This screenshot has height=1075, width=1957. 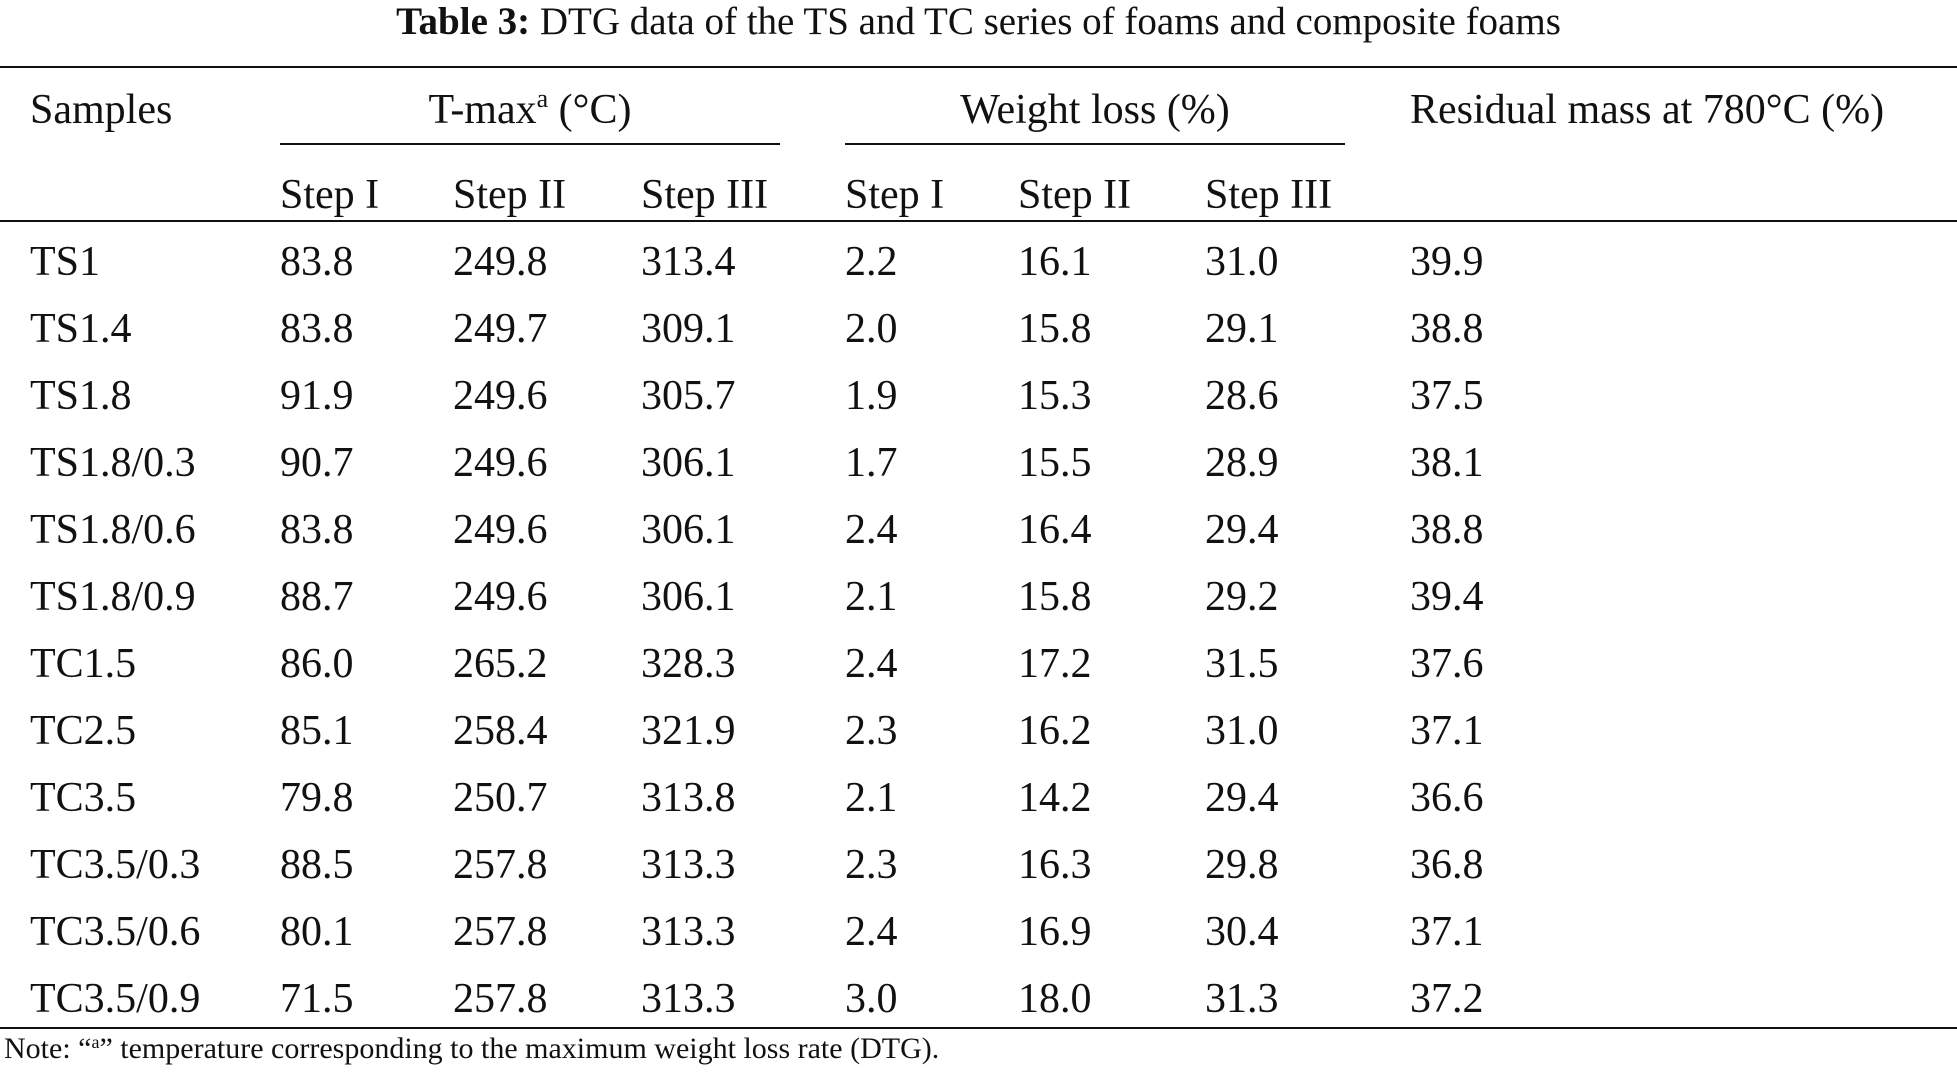 I want to click on weight-loss-step-2-value: 15.5, so click(x=1055, y=463).